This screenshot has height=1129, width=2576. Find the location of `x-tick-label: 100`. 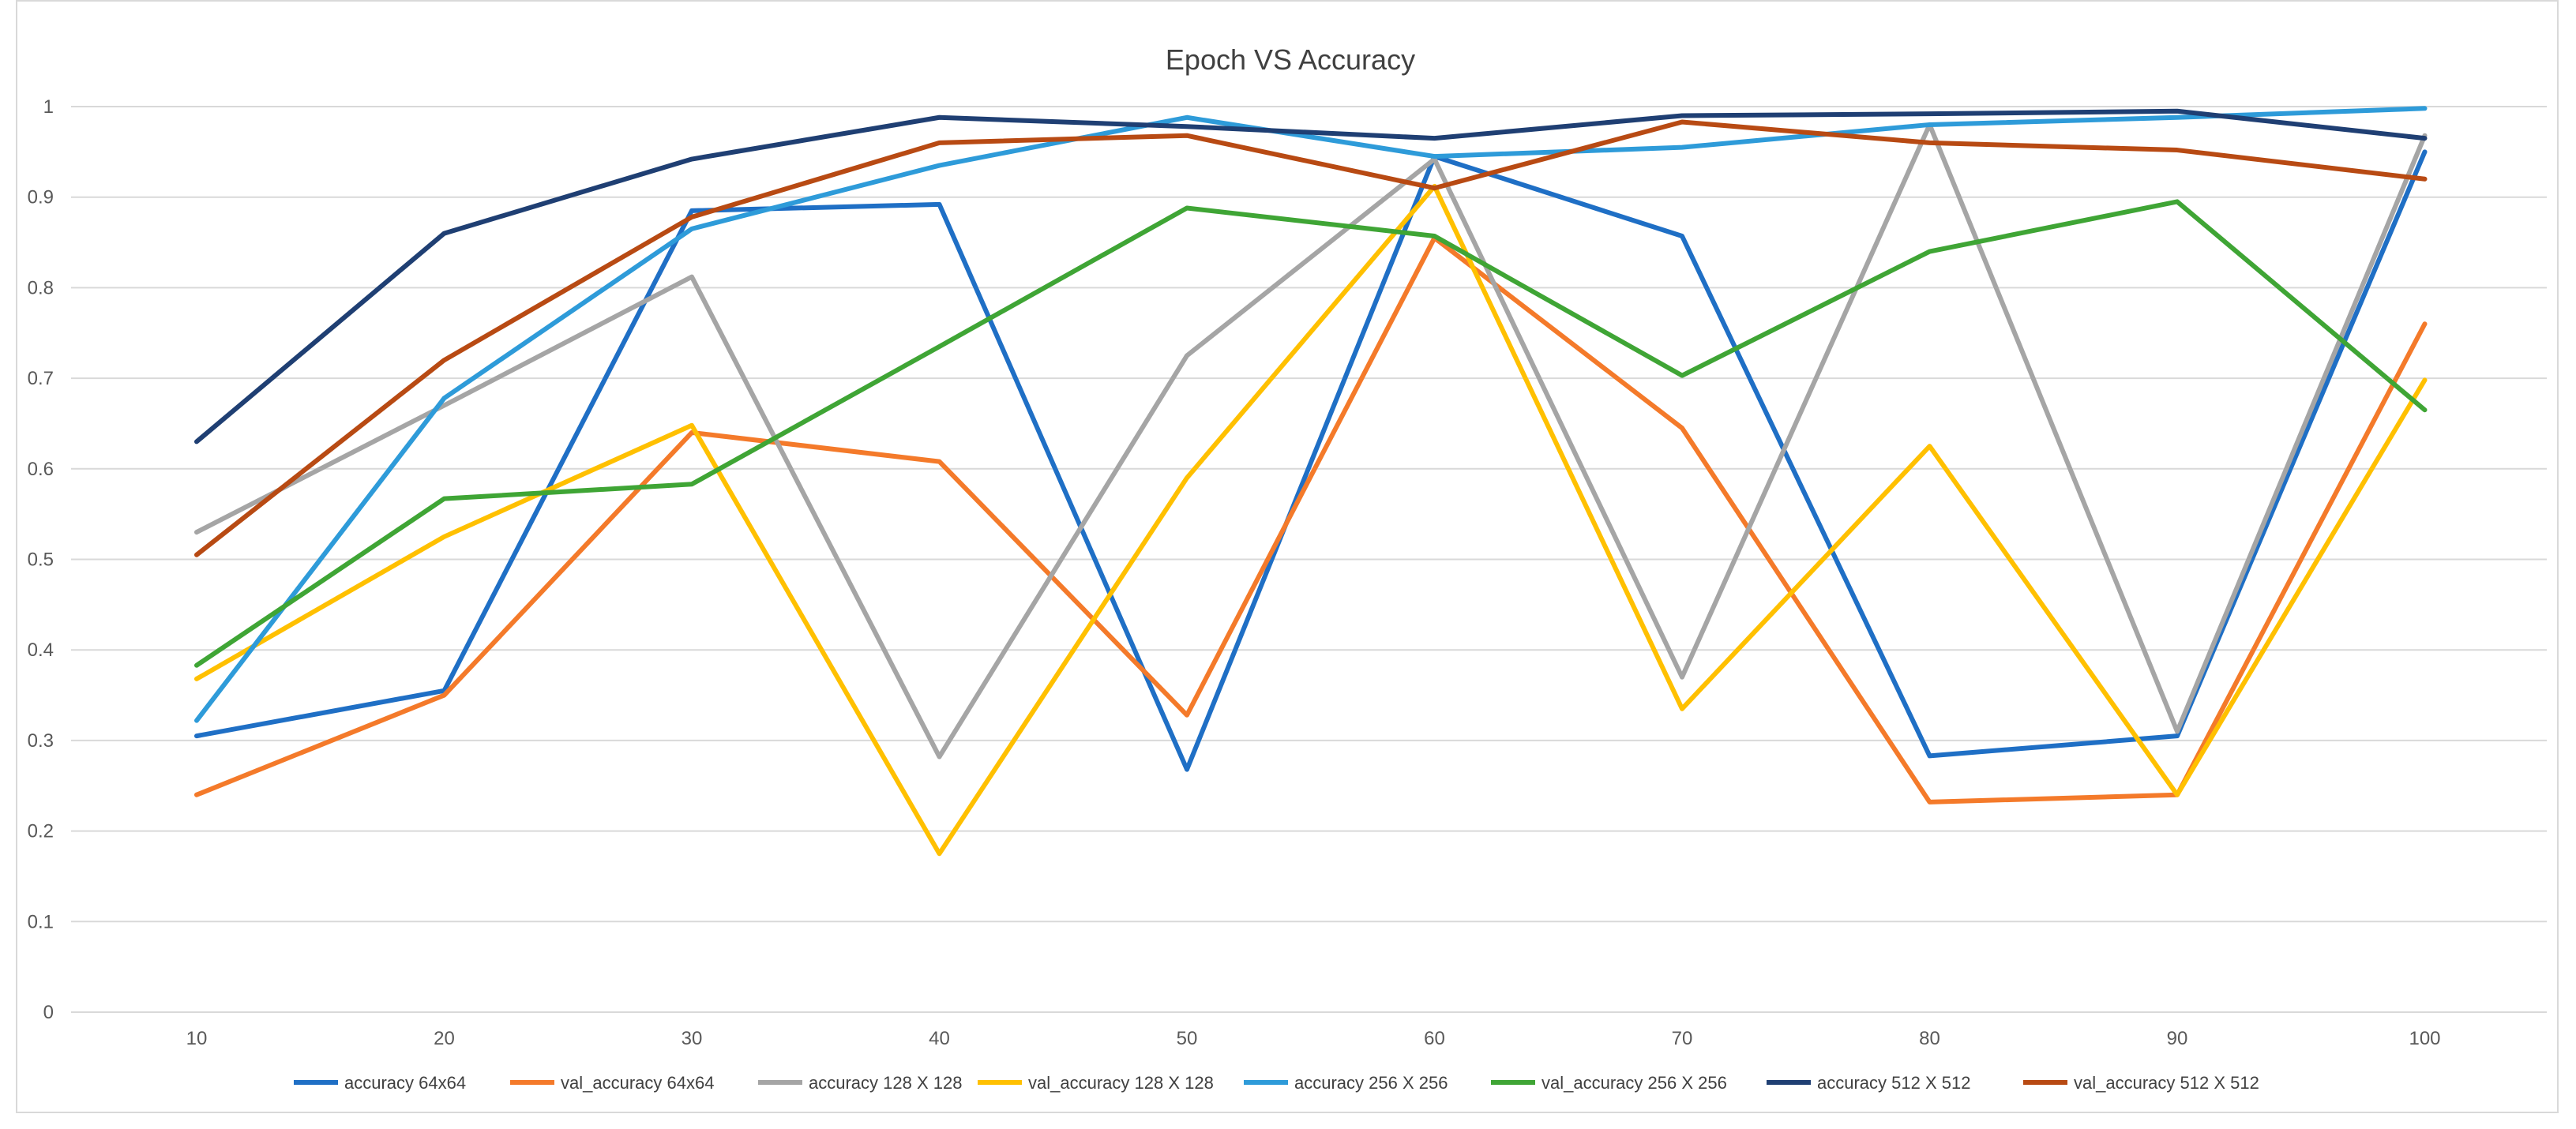

x-tick-label: 100 is located at coordinates (2424, 1038).